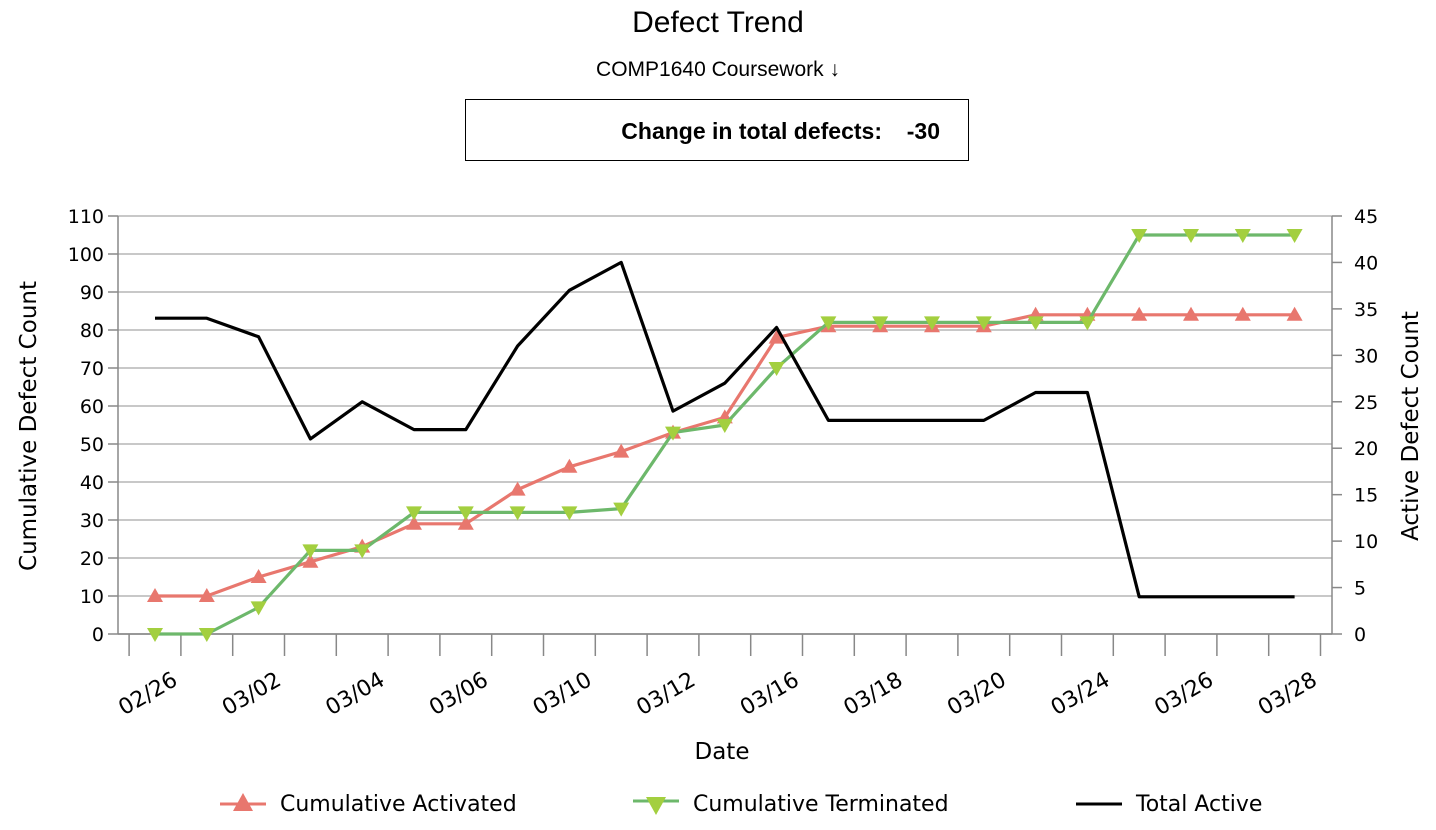  I want to click on legend-label: Cumulative Terminated, so click(821, 804).